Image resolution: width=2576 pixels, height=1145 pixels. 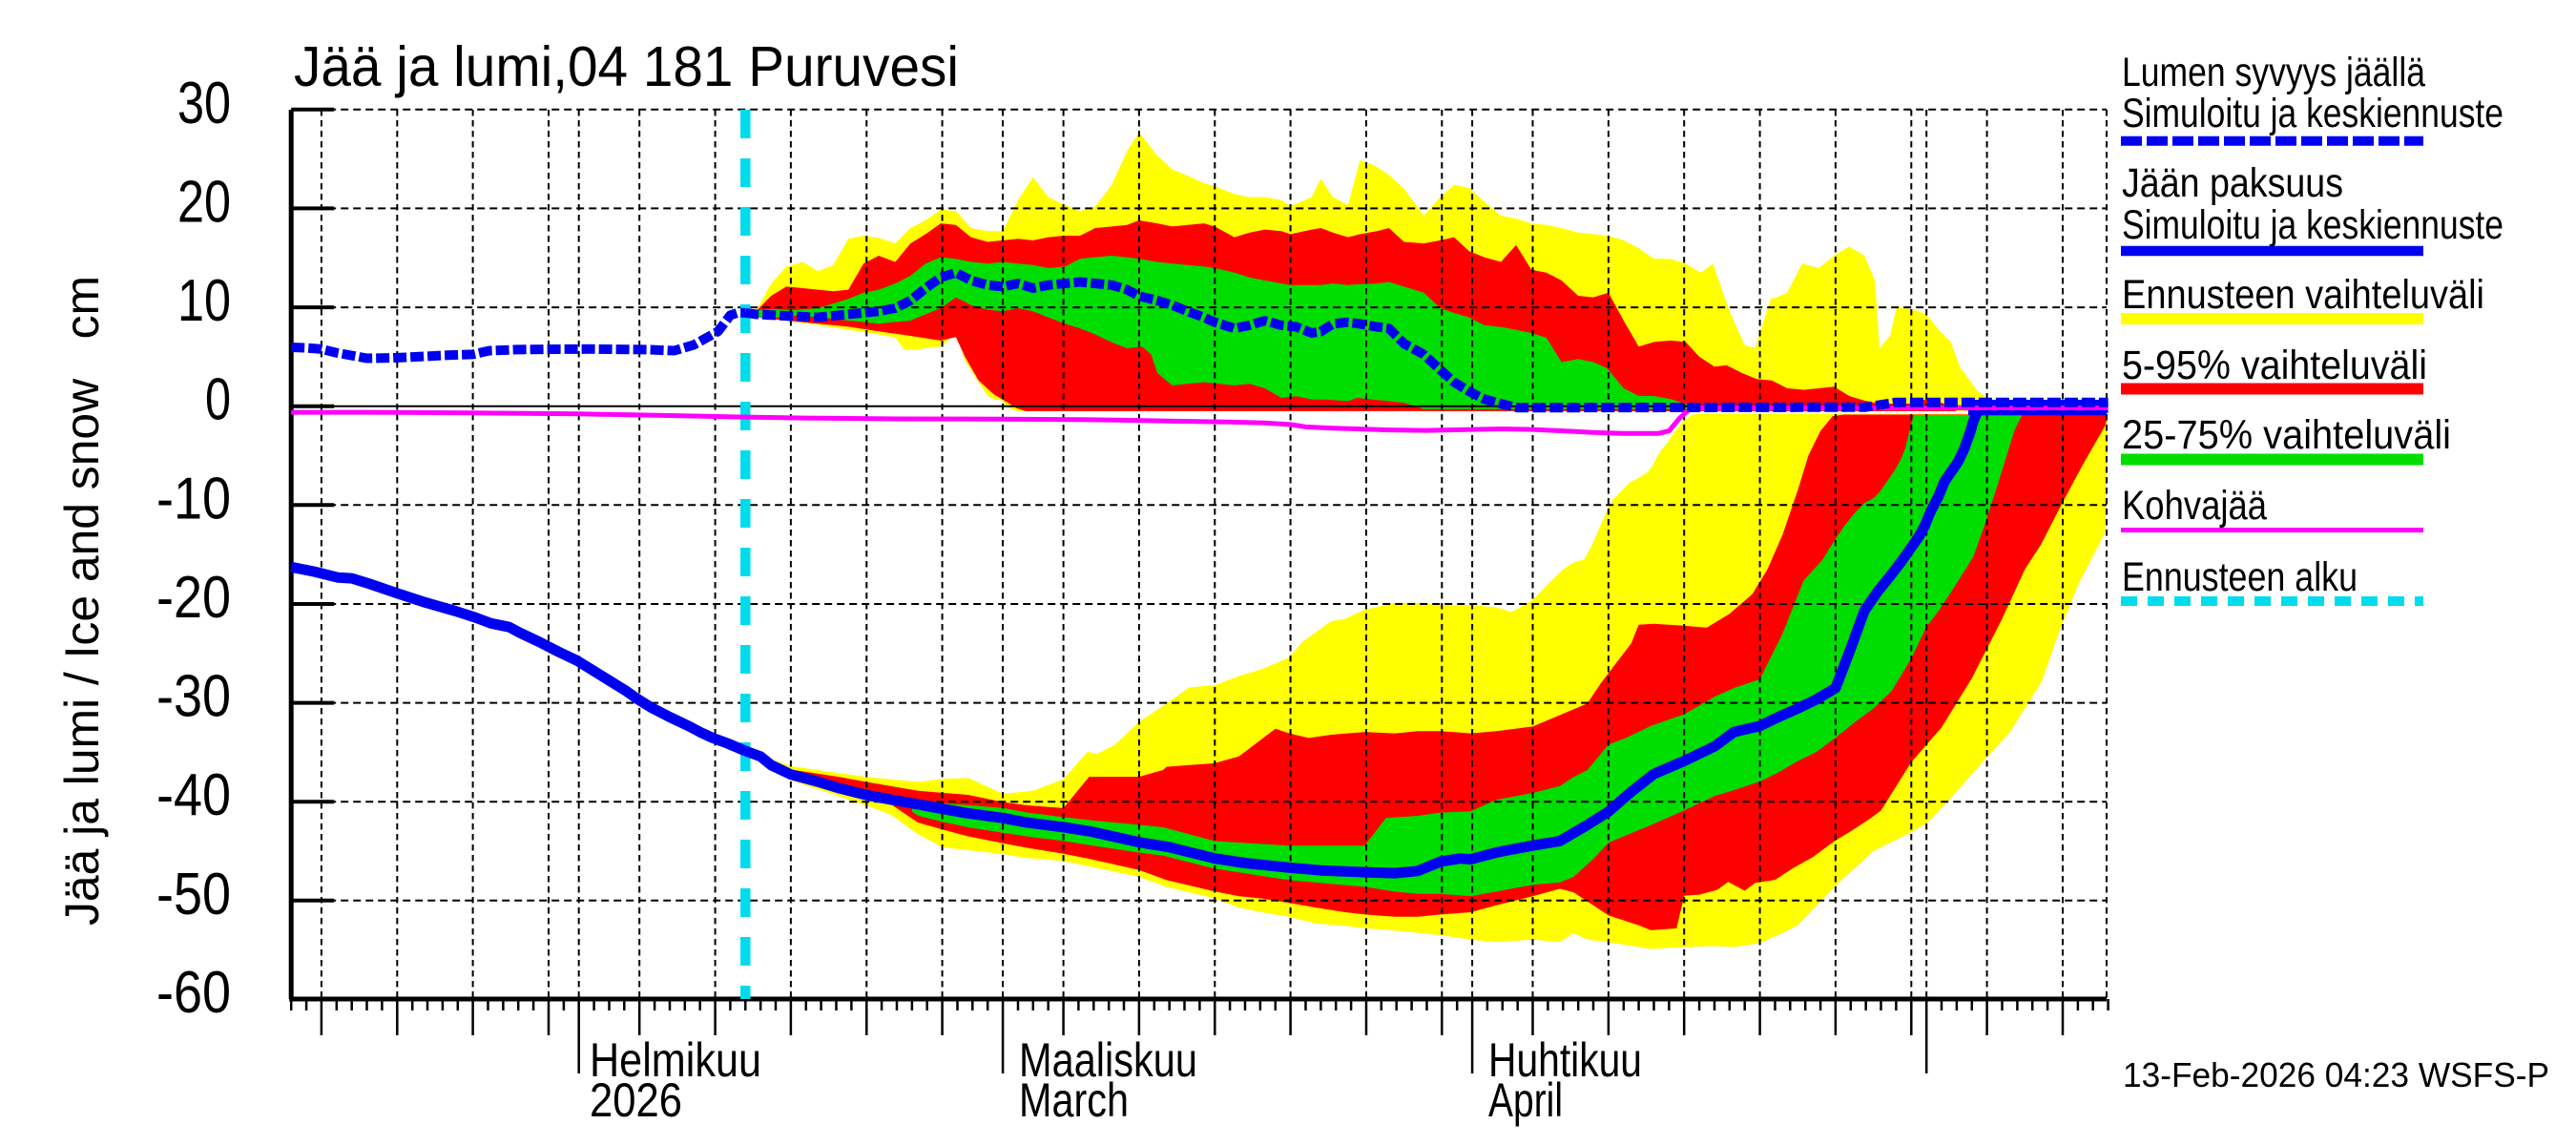 What do you see at coordinates (2273, 73) in the screenshot?
I see `svg-text: Lumen syvyys jäällä` at bounding box center [2273, 73].